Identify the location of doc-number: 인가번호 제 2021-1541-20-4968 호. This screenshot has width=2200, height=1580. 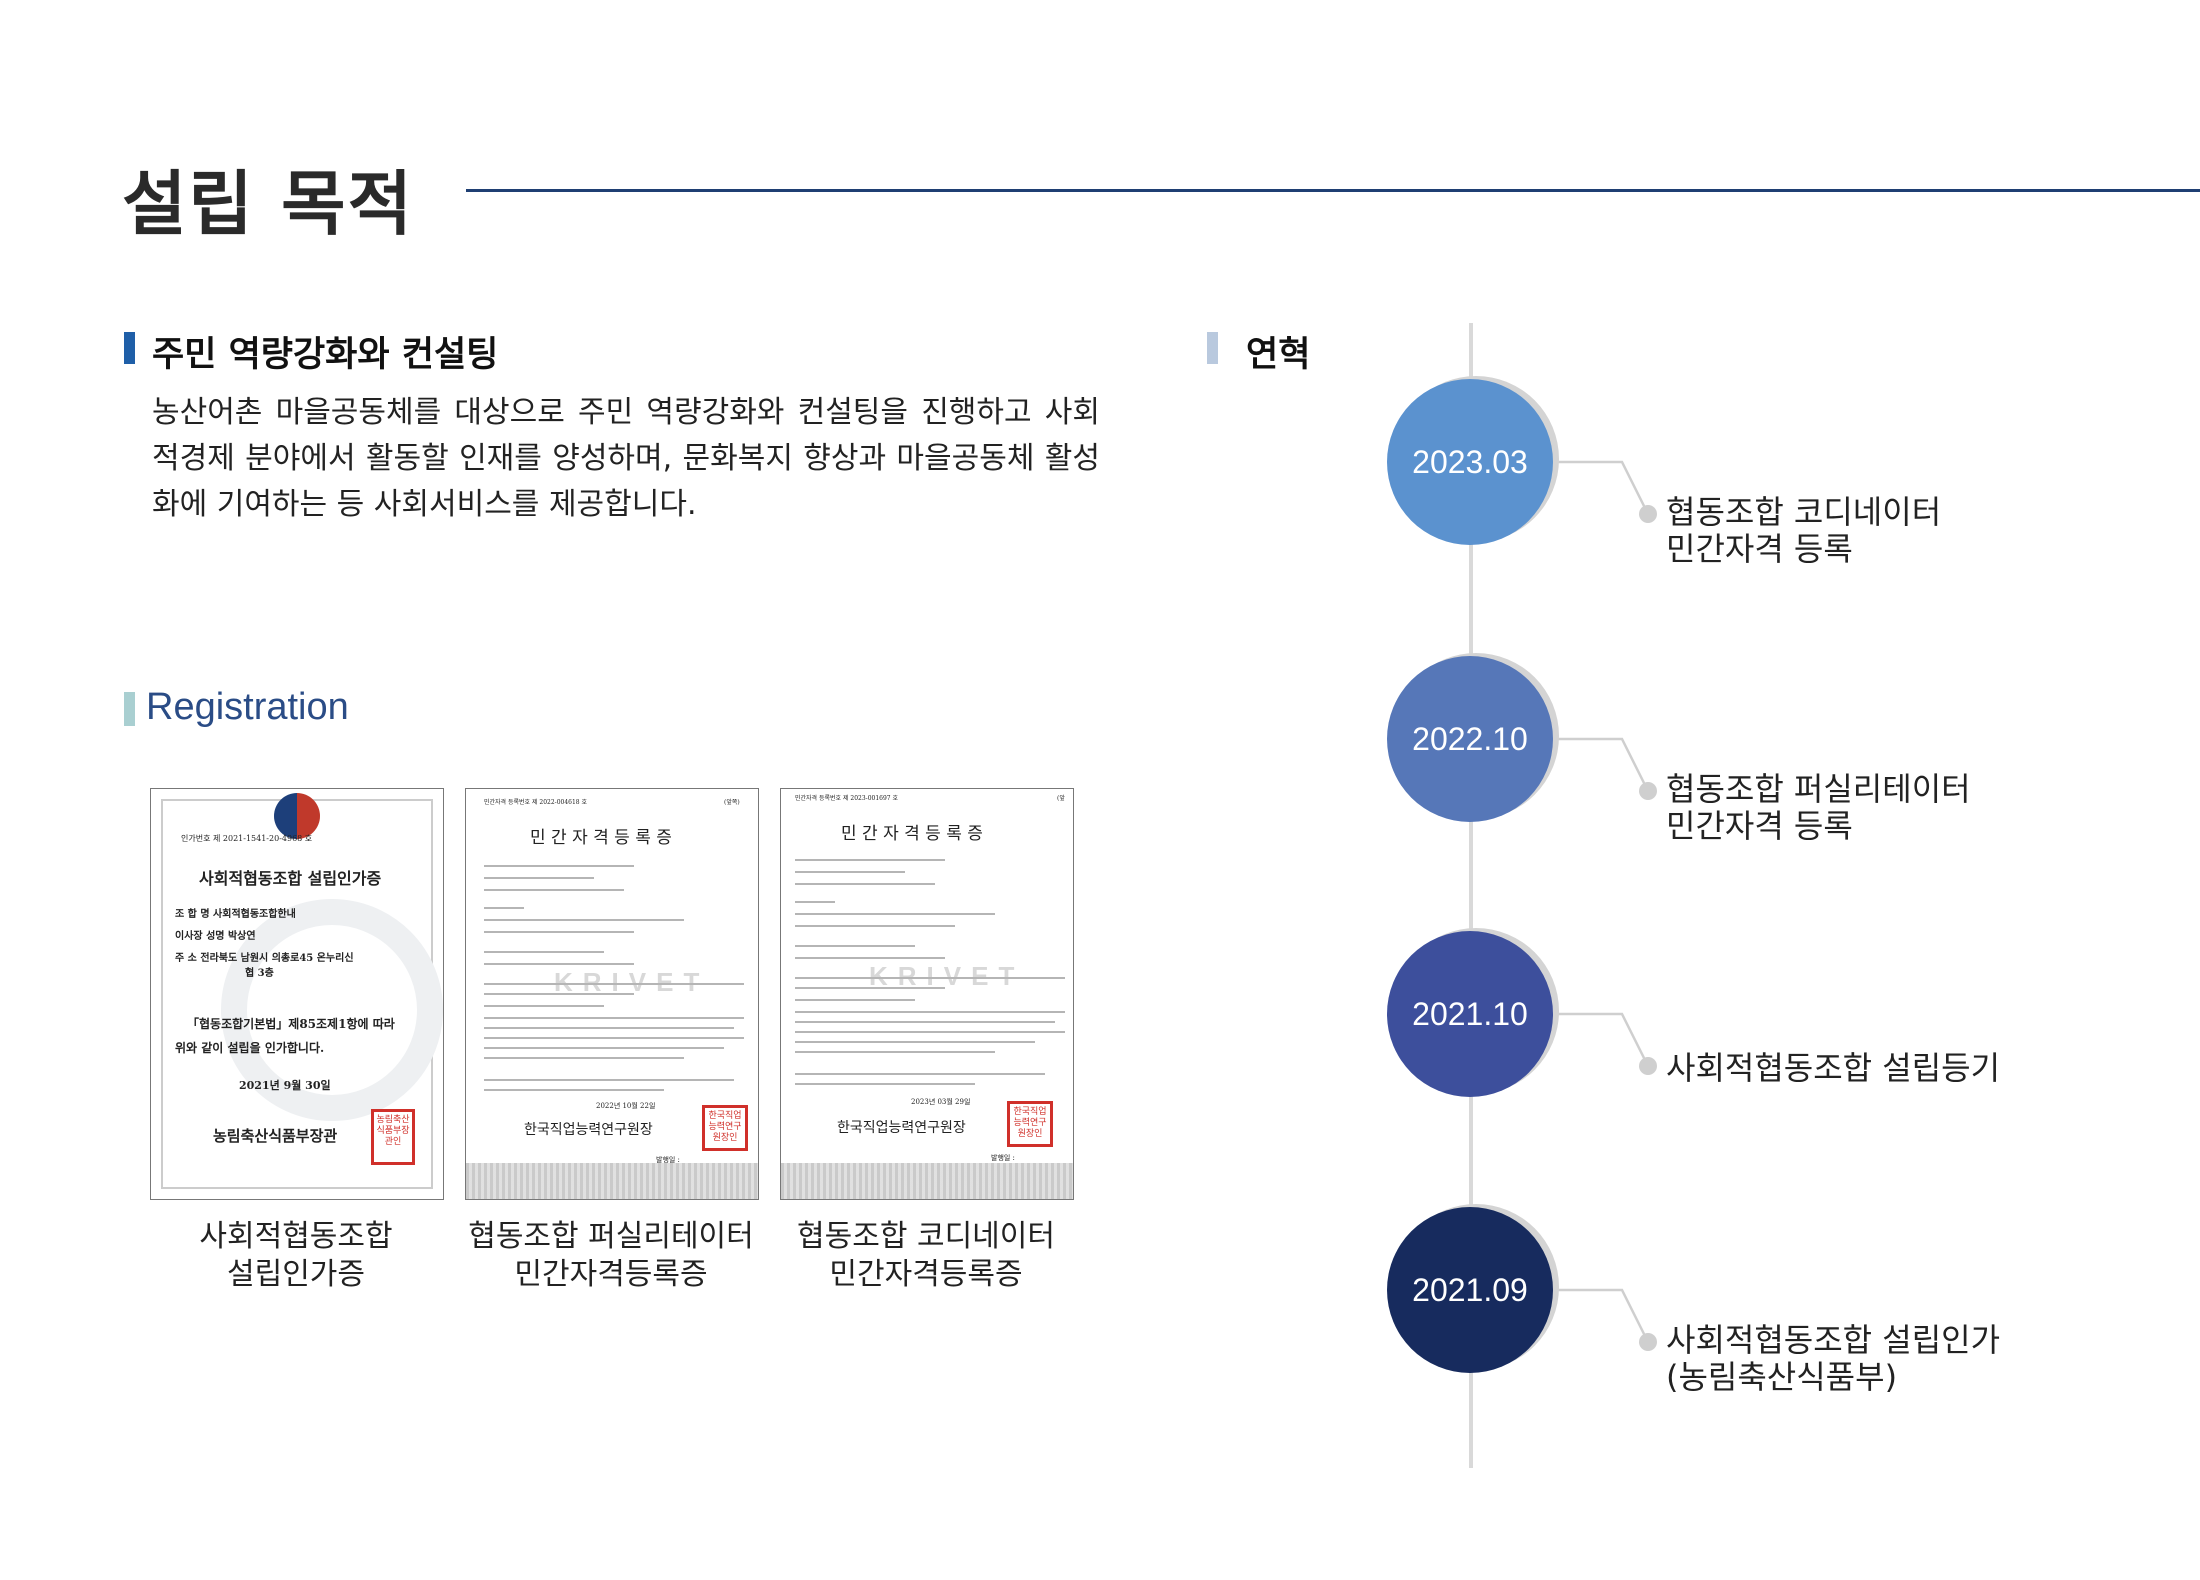
(247, 838).